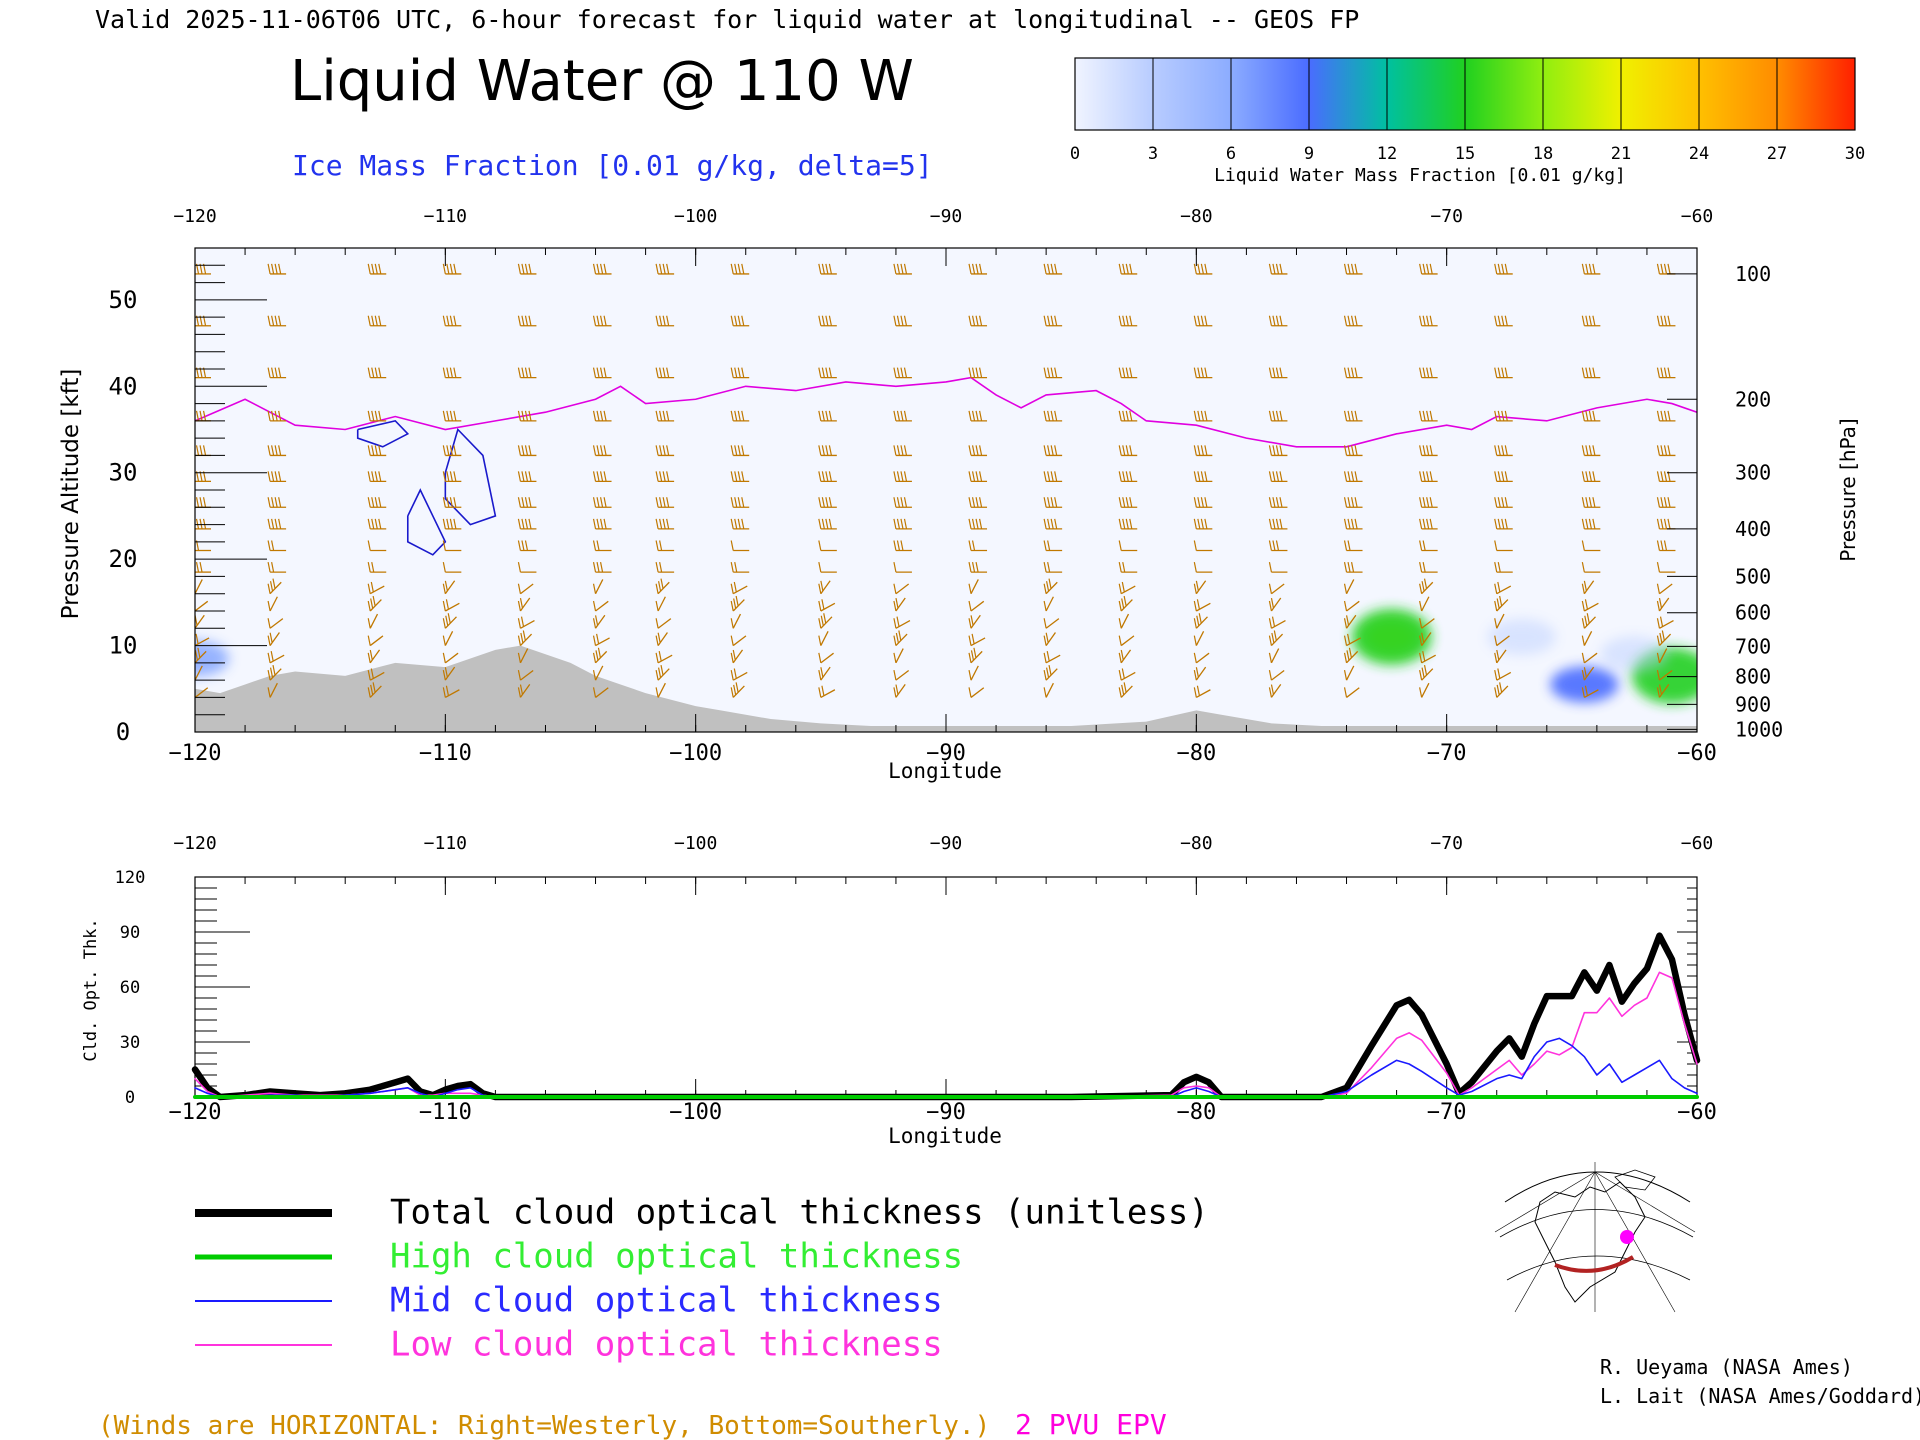  What do you see at coordinates (946, 216) in the screenshot?
I see `xs-x-tick-label-top: −90` at bounding box center [946, 216].